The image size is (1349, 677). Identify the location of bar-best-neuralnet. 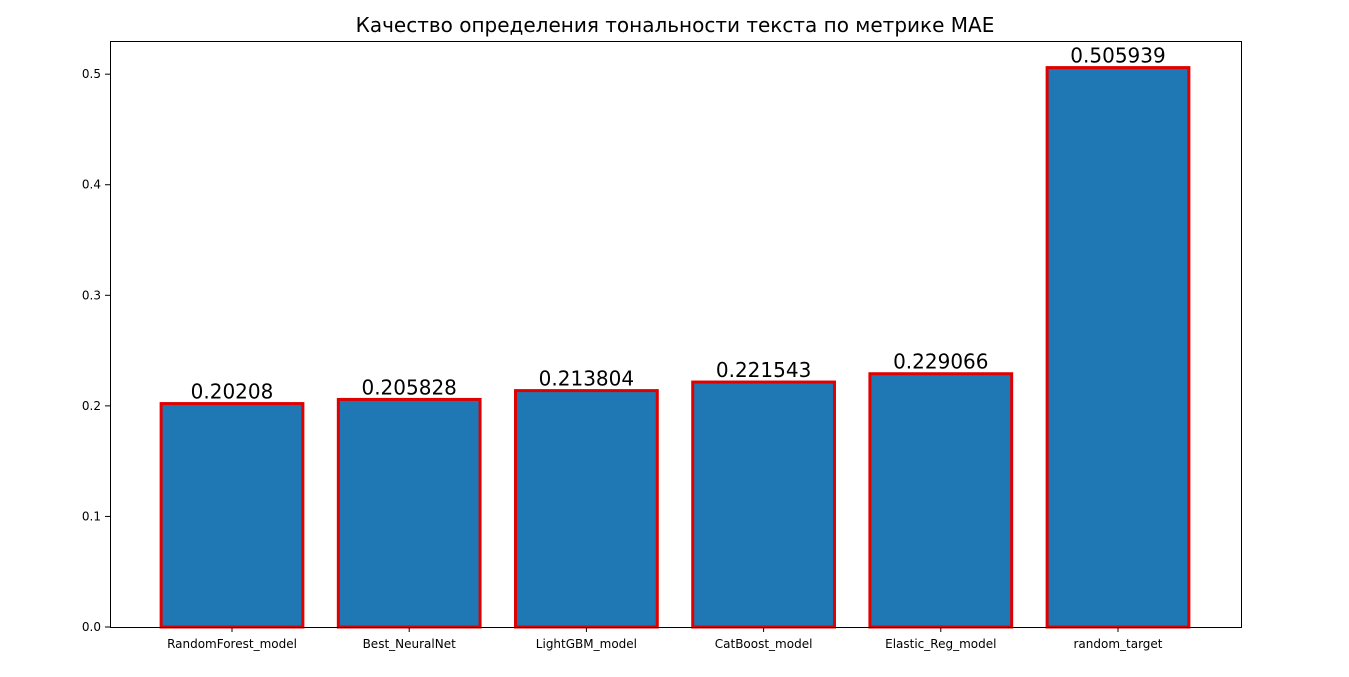
(409, 513).